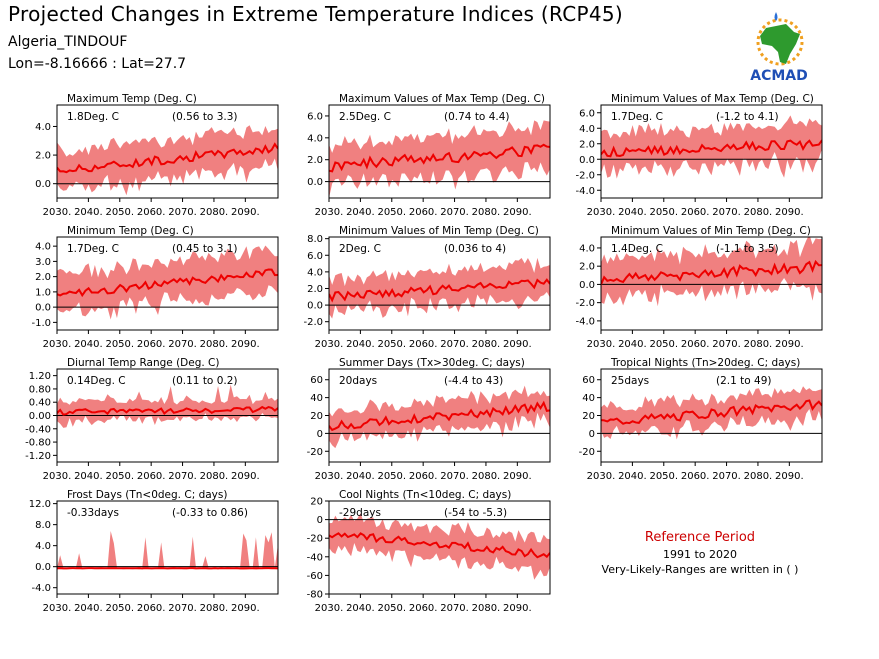 This screenshot has height=659, width=879. Describe the element at coordinates (214, 212) in the screenshot. I see `x-tick-label: 2080.` at that location.